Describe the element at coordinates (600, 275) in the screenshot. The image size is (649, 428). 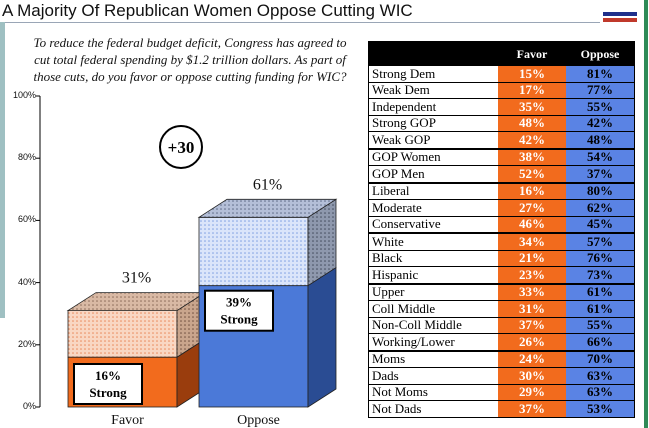
I see `row-oppose-value: 73%` at that location.